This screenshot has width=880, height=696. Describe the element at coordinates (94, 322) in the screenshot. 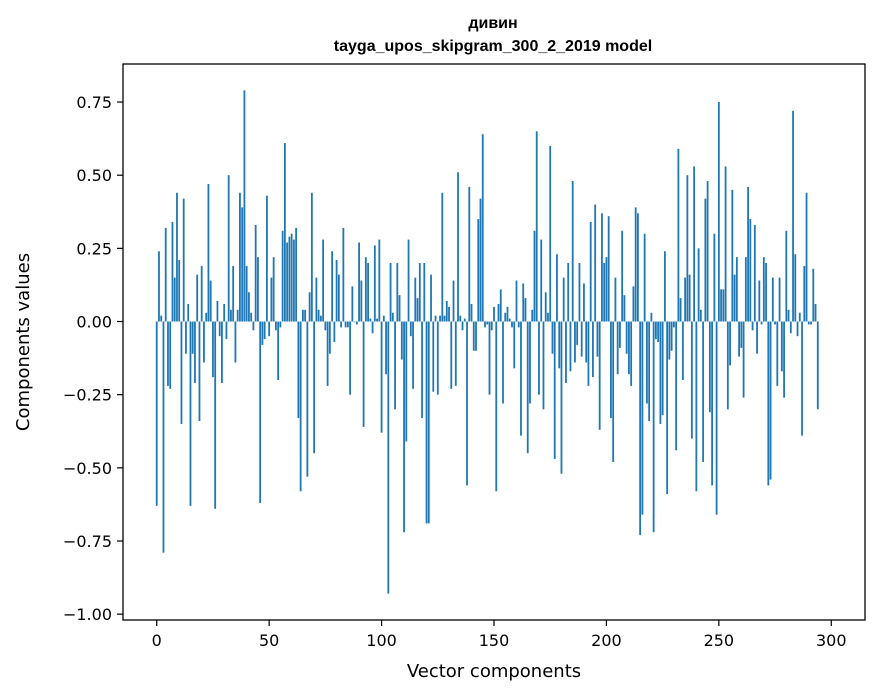

I see `y-tick-label: 0.00` at that location.